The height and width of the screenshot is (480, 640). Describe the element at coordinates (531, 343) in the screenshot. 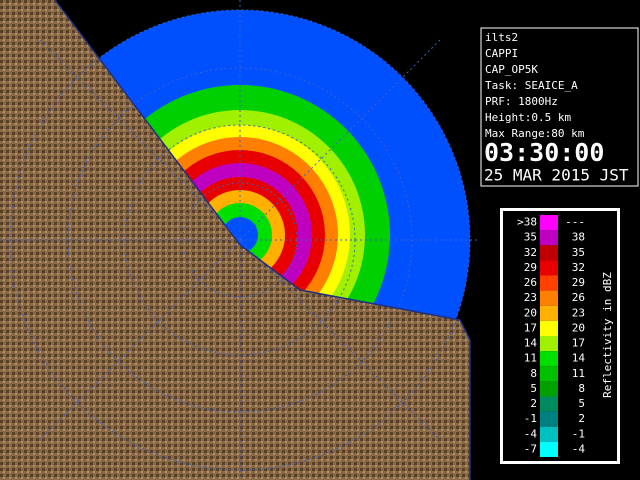

I see `legend-low: 14` at that location.